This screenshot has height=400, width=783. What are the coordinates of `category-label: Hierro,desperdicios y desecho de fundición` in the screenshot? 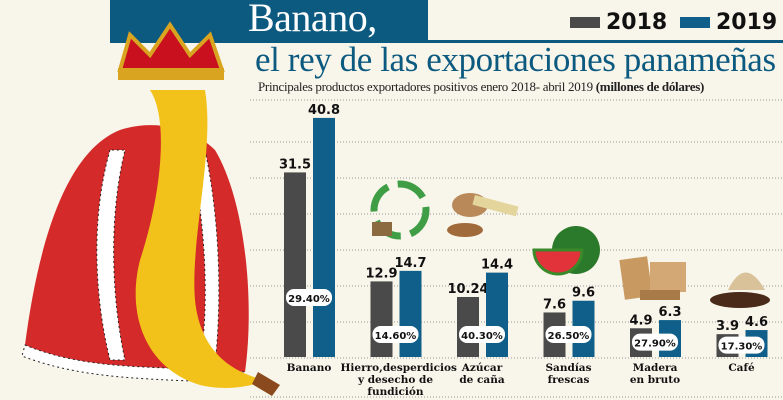 It's located at (398, 380).